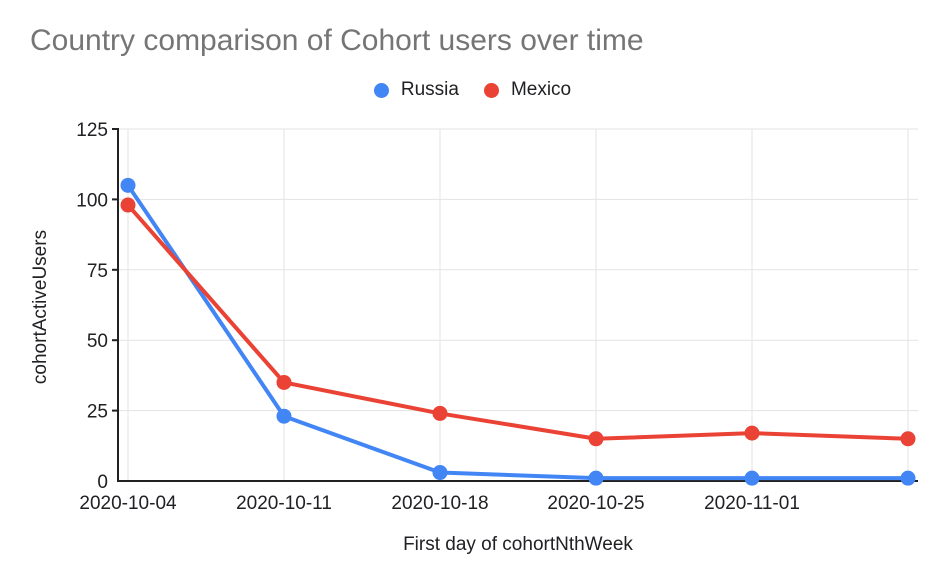 The height and width of the screenshot is (584, 945). I want to click on y-tick-label: 125, so click(92, 130).